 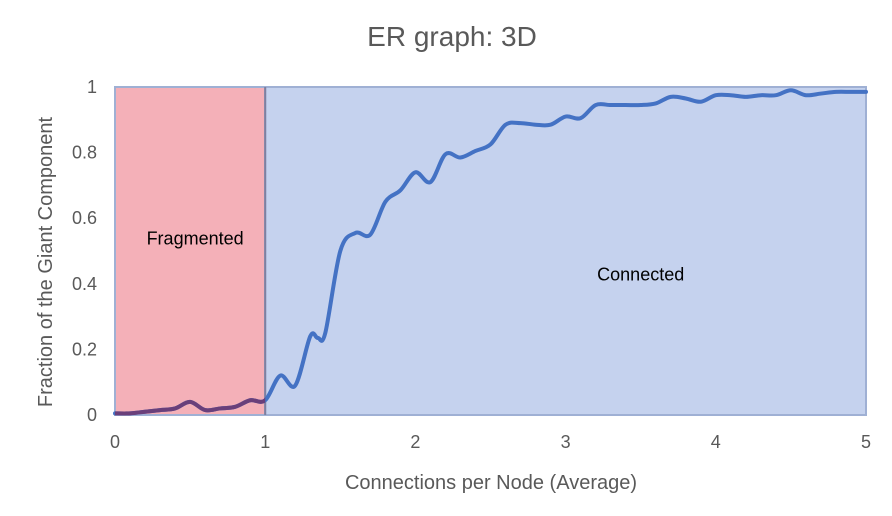 I want to click on chart-title: ER graph: 3D, so click(x=452, y=36).